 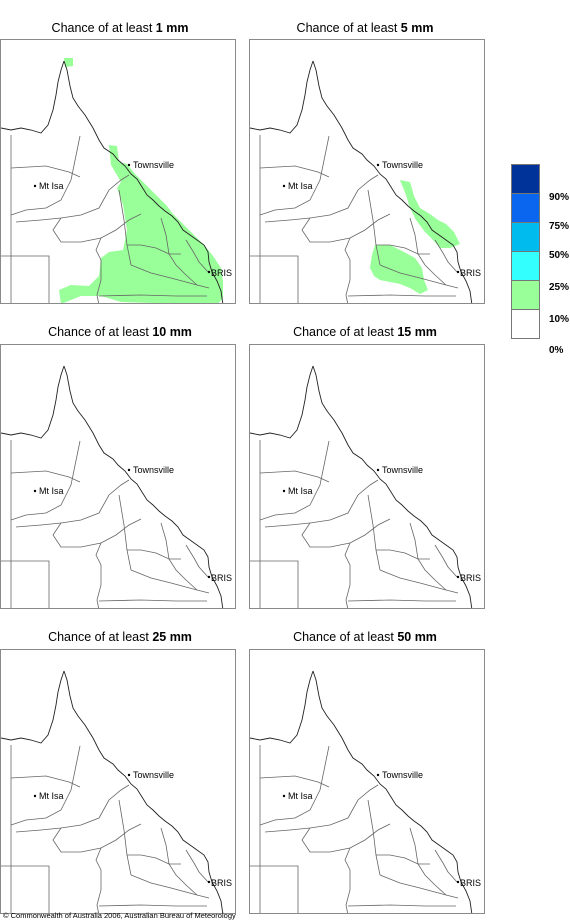 I want to click on legend-label-75: 75%, so click(x=559, y=226).